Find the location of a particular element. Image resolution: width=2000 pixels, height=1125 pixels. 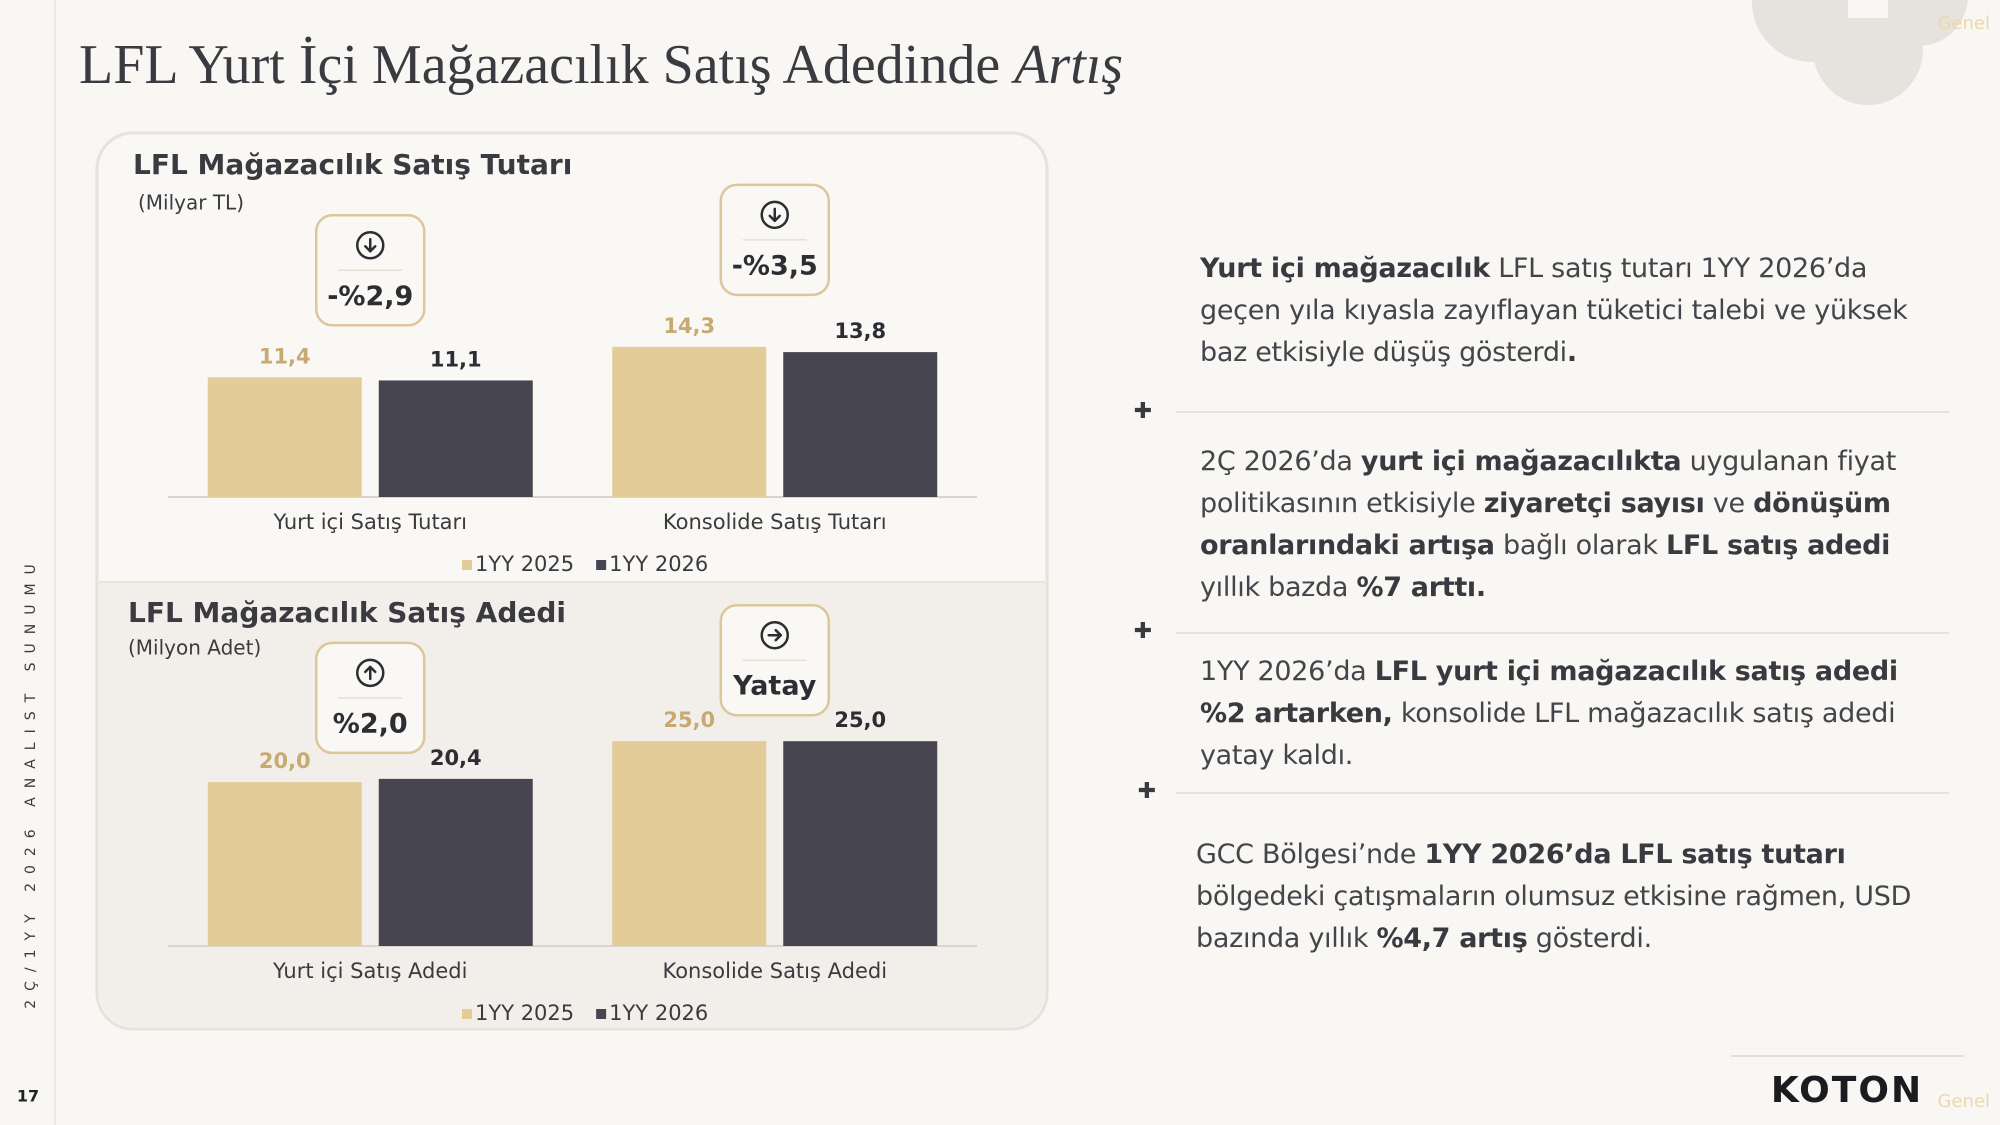

value-label: 13,8 is located at coordinates (860, 331).